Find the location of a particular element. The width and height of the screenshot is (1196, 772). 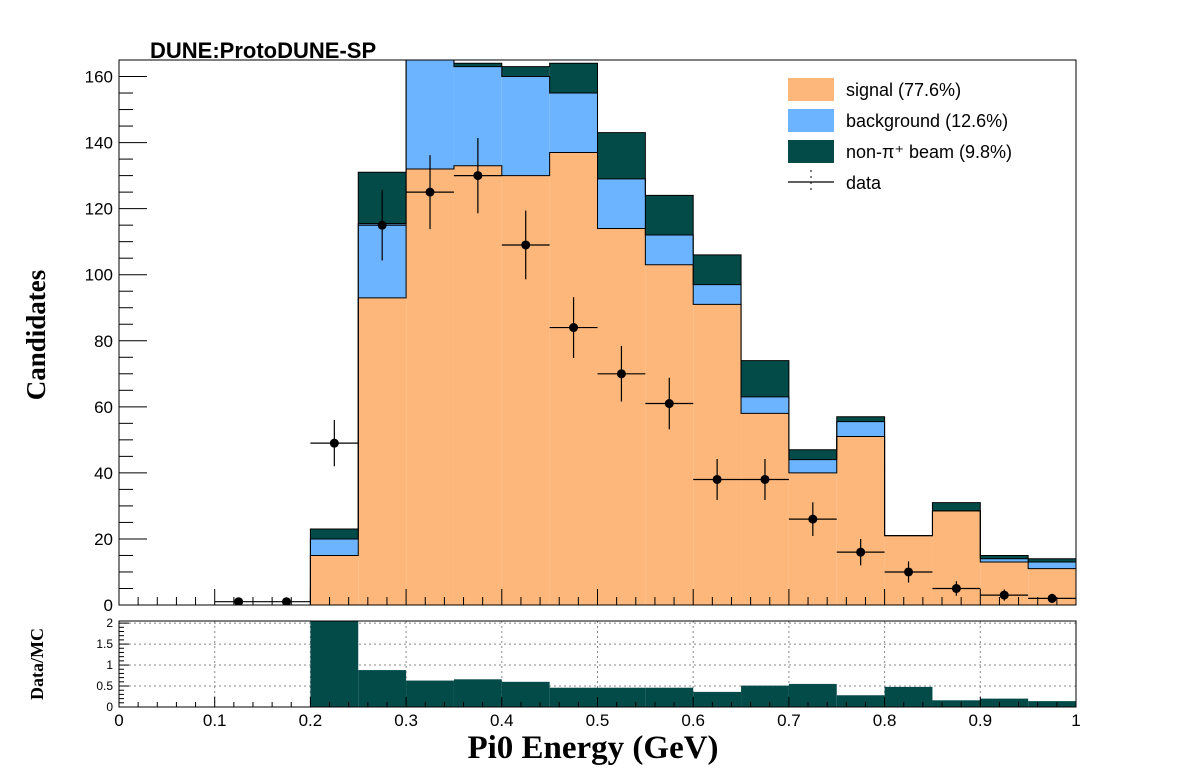

bar-series1-bin10 is located at coordinates (621, 203).